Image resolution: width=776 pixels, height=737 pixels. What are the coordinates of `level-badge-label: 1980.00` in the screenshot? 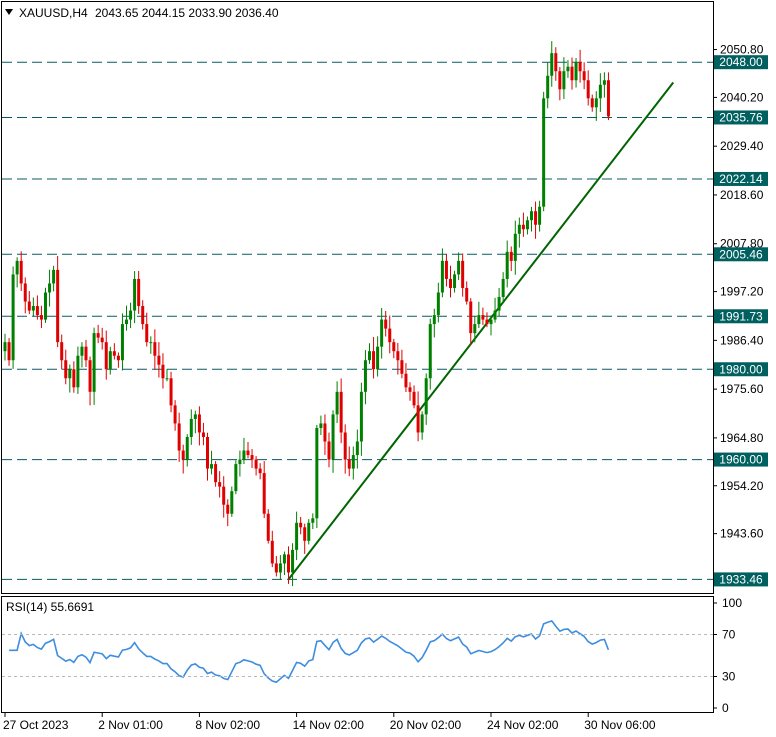 It's located at (741, 369).